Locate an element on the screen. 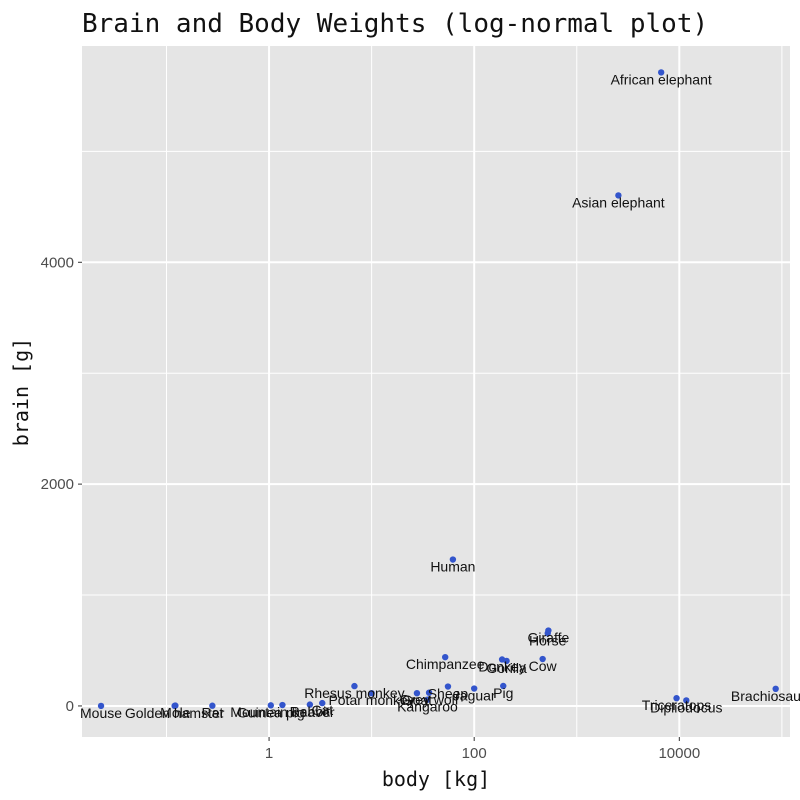 The height and width of the screenshot is (800, 800). point-label: Mole is located at coordinates (175, 713).